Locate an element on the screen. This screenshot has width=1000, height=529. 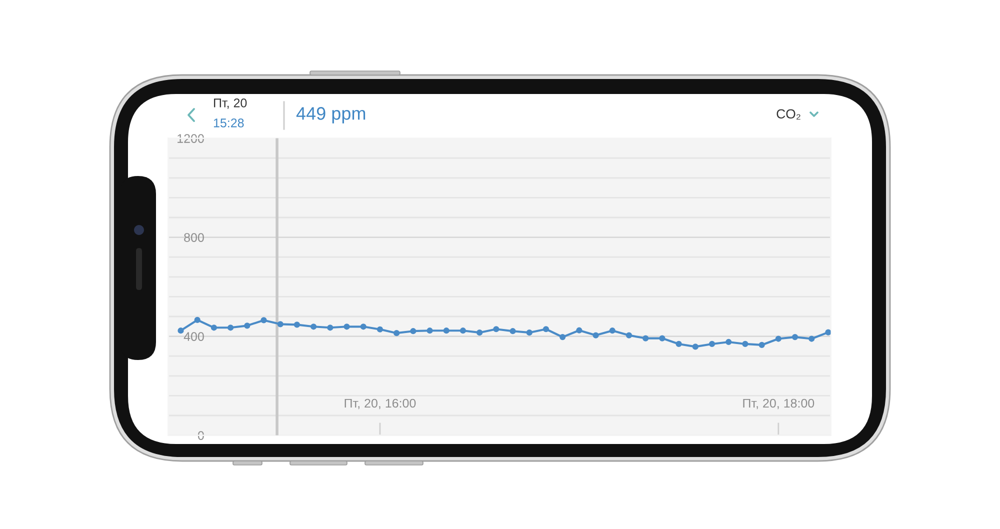
chart-title: CO₂ is located at coordinates (788, 114).